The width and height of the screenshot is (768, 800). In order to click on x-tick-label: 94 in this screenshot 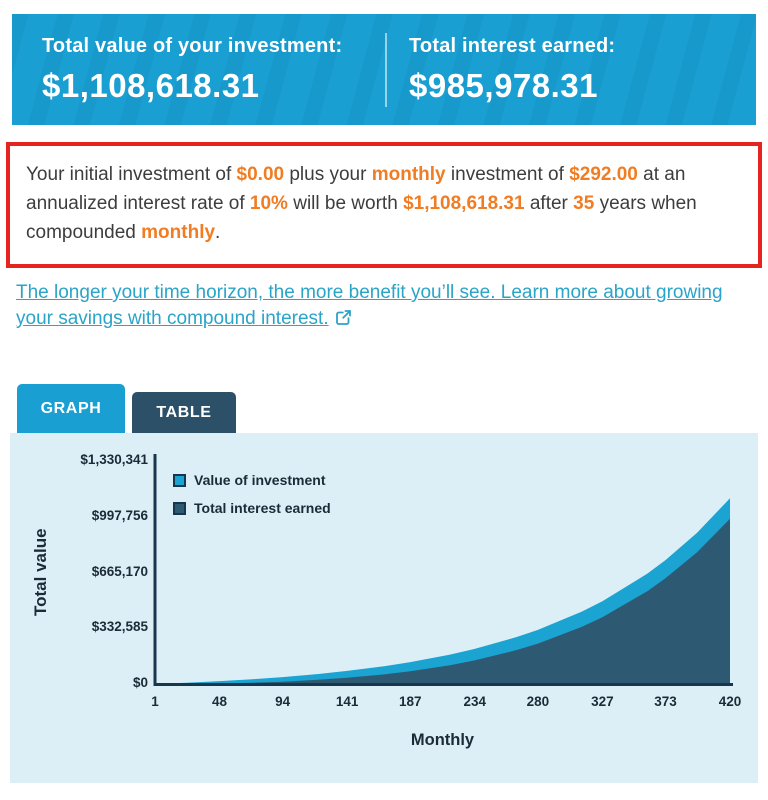, I will do `click(283, 701)`.